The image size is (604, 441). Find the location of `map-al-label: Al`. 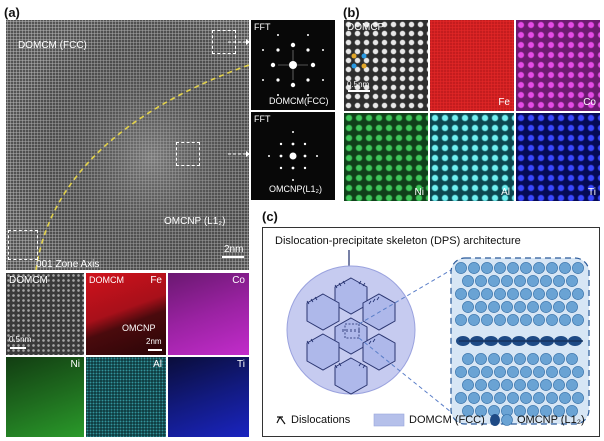

map-al-label: Al is located at coordinates (157, 364).